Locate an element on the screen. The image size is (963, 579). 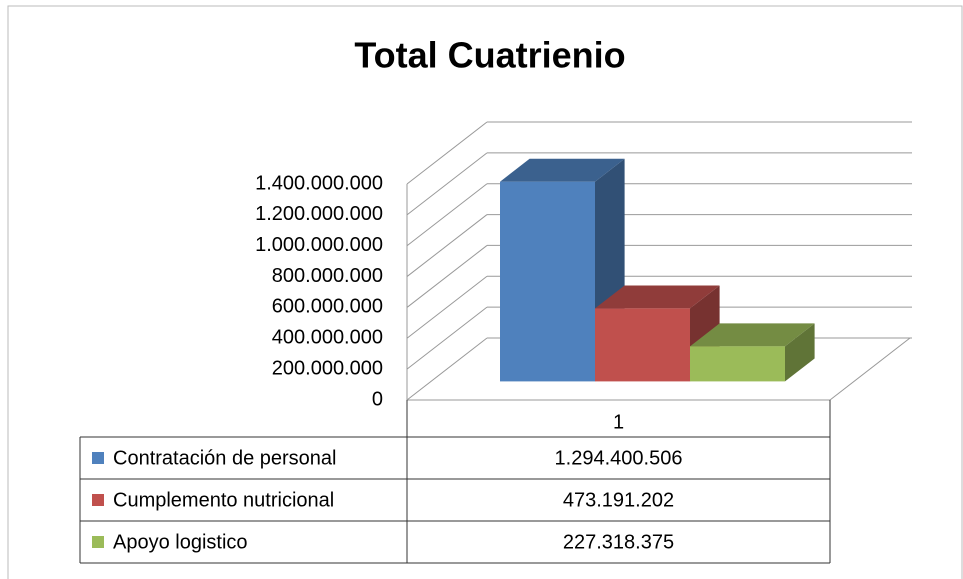
bar-side is located at coordinates (800, 352).